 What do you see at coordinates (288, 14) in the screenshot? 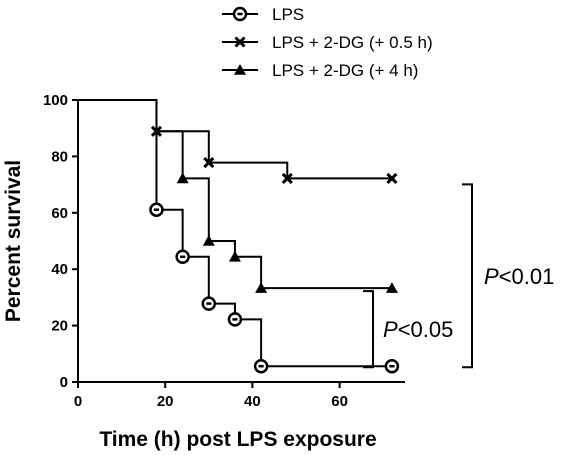
I see `legend-label-1: LPS` at bounding box center [288, 14].